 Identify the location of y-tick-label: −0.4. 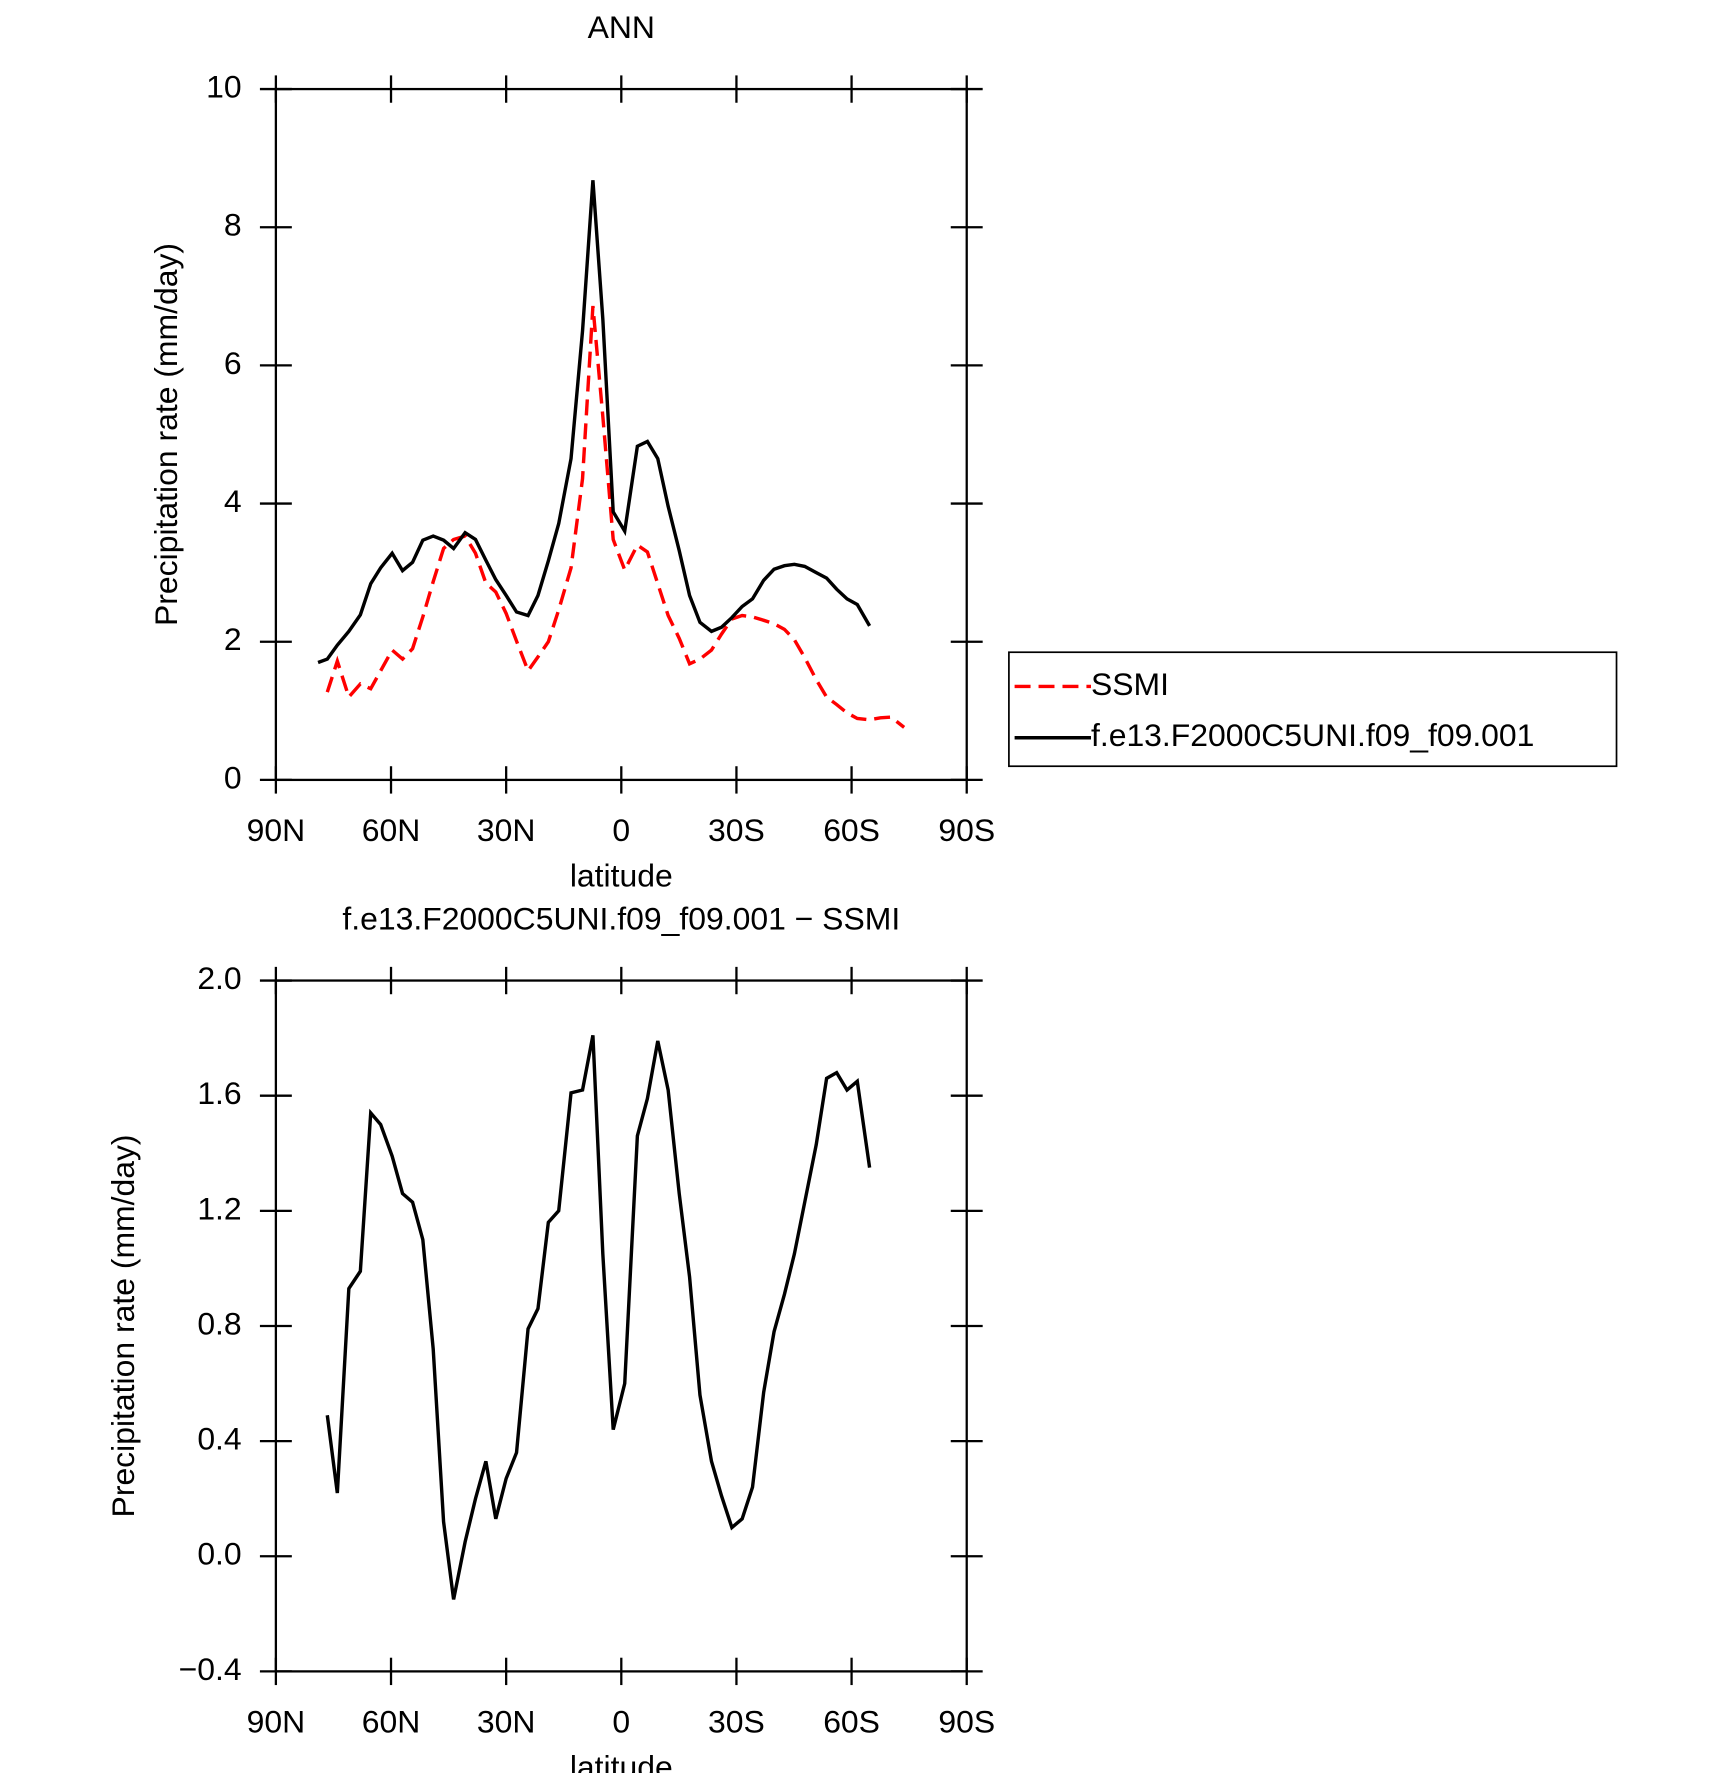
(210, 1669).